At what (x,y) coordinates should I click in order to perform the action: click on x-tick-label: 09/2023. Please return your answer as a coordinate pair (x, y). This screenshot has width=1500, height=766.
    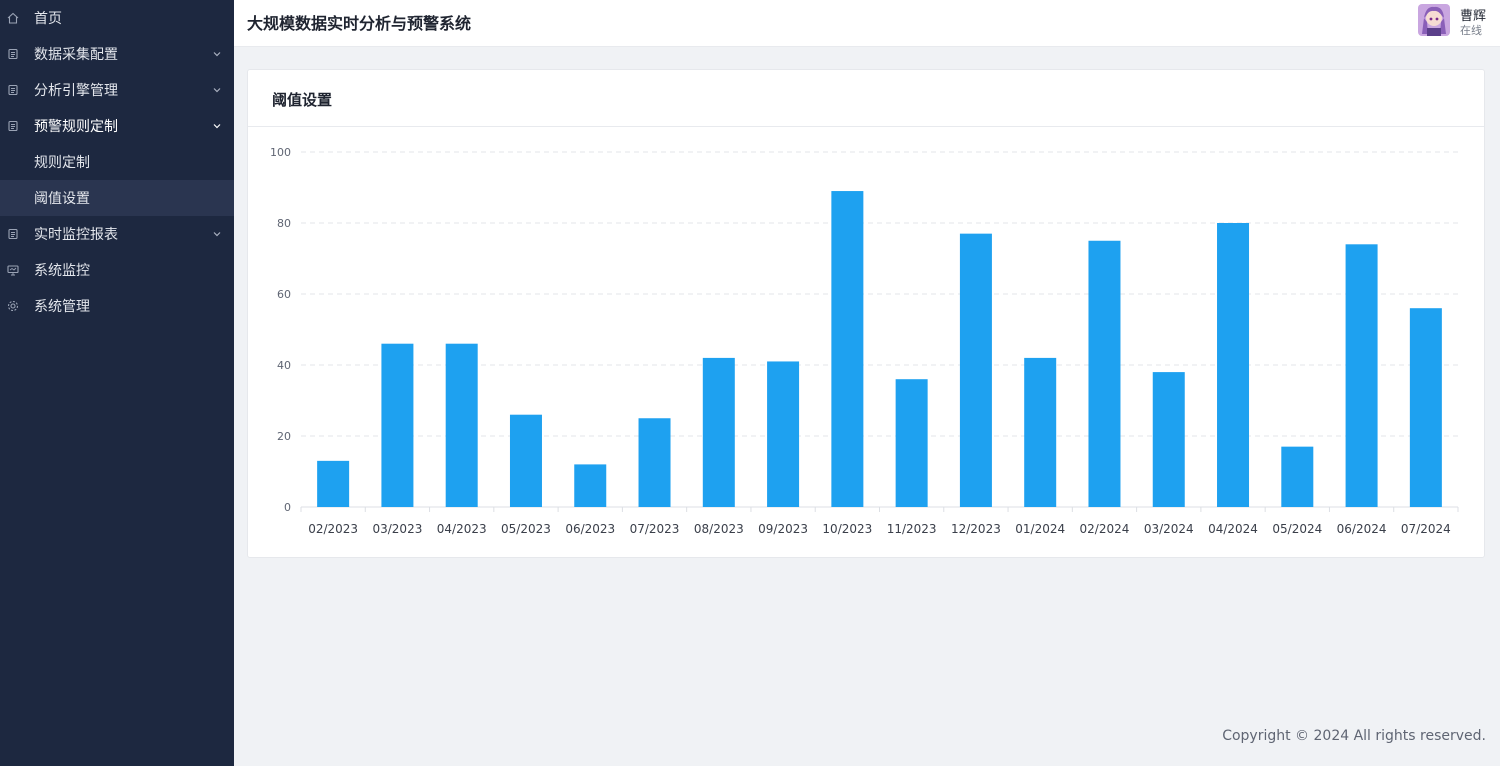
    Looking at the image, I should click on (783, 529).